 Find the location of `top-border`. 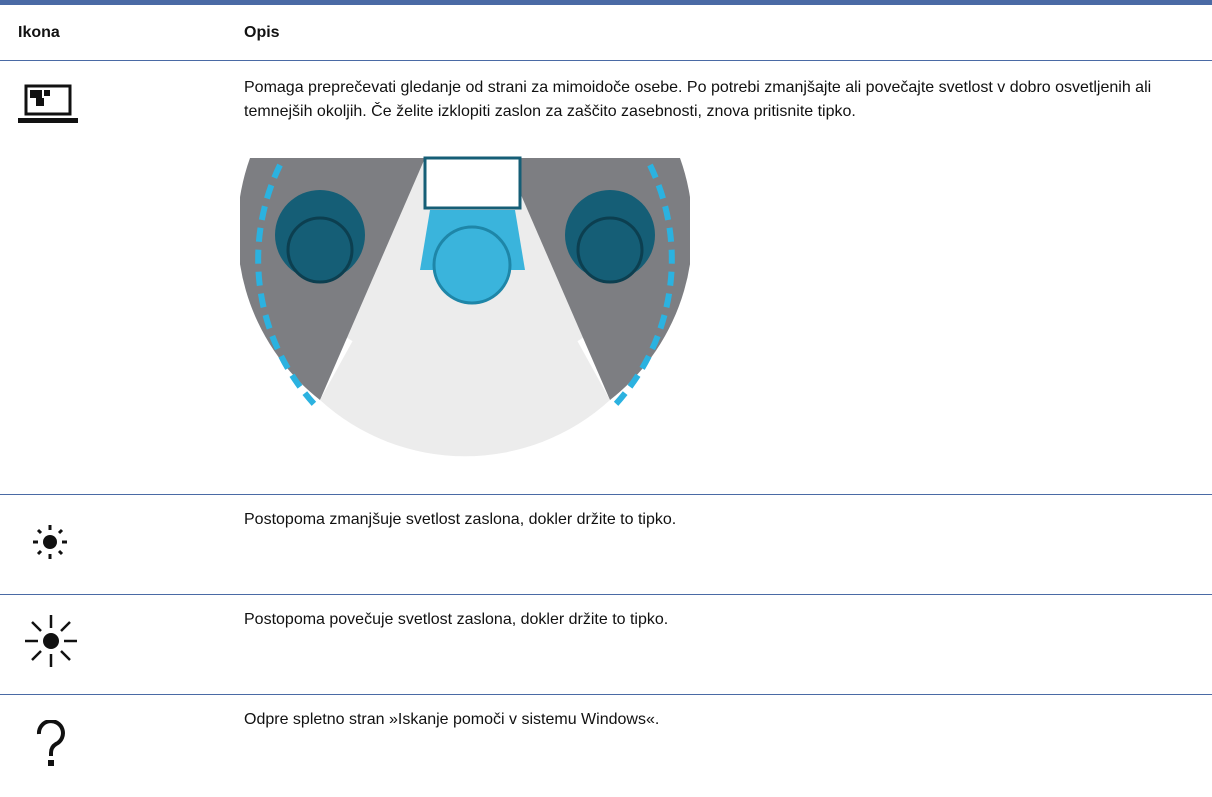

top-border is located at coordinates (606, 2).